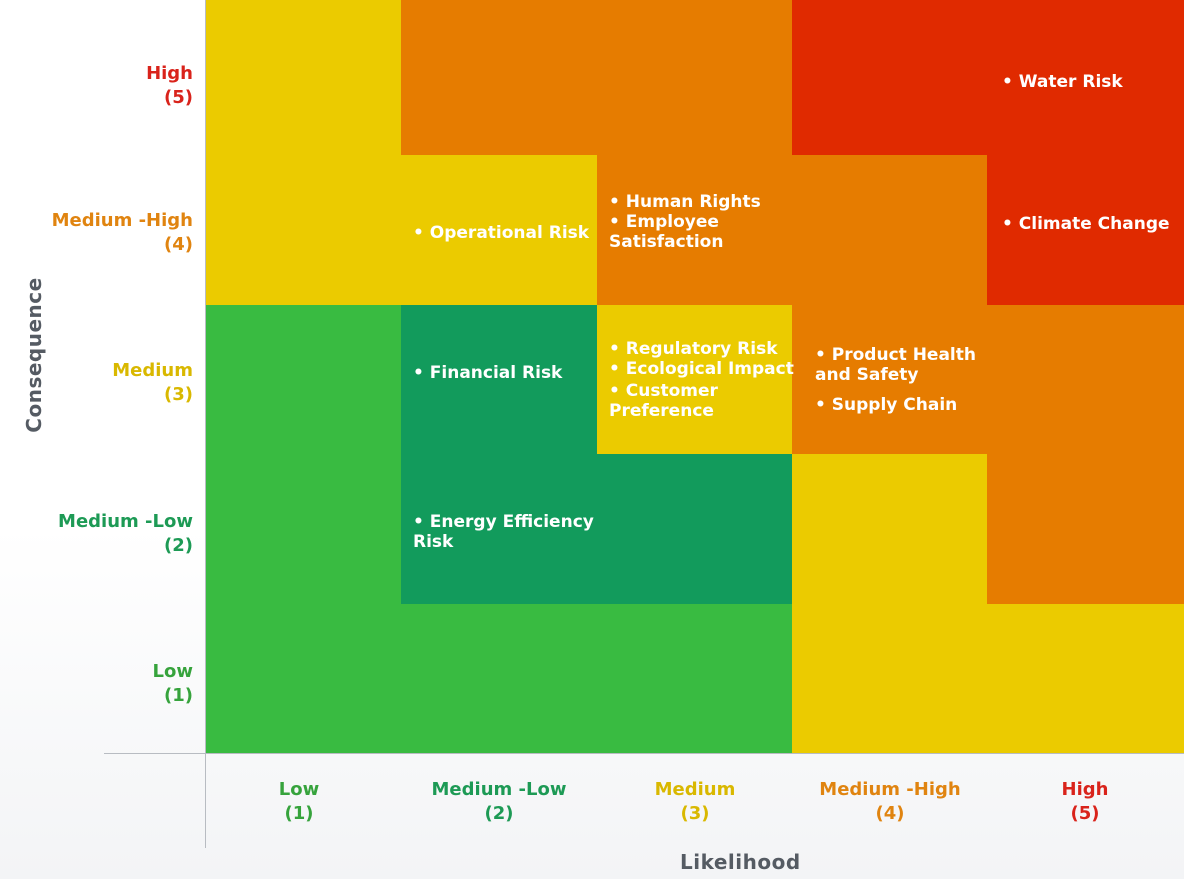  What do you see at coordinates (402, 230) in the screenshot?
I see `matrix-cell-r4-c1` at bounding box center [402, 230].